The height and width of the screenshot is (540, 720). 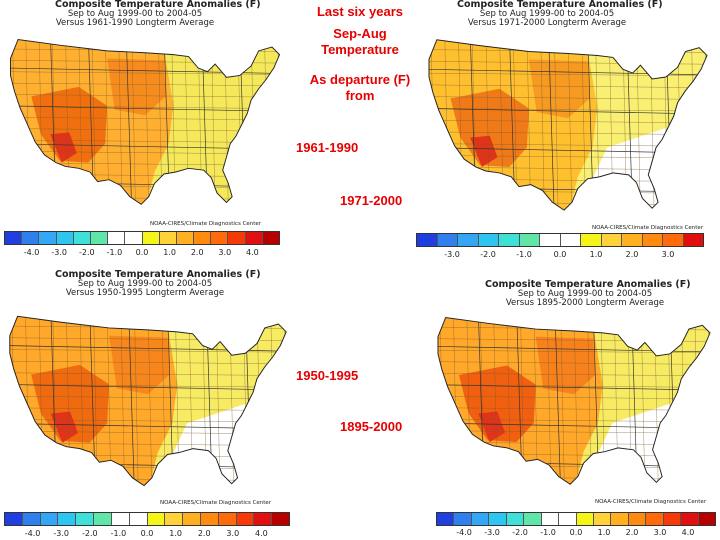 I want to click on overlay-departure-note: As departure (F) from, so click(x=360, y=87).